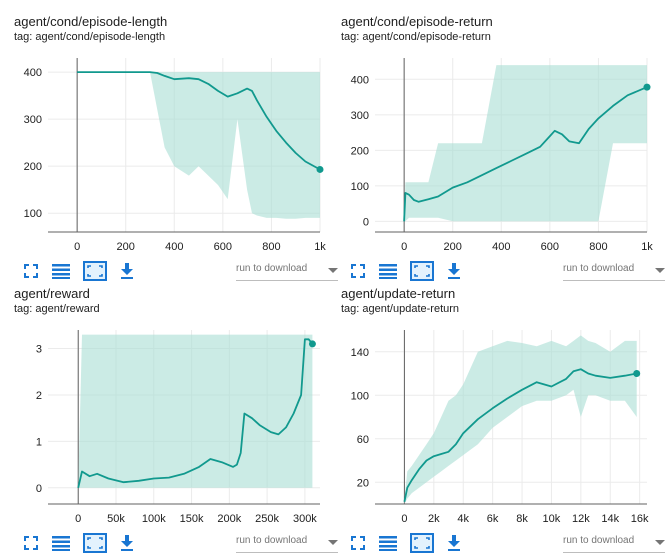 Image resolution: width=667 pixels, height=558 pixels. I want to click on chart-title: agent/cond/episode-length, so click(91, 21).